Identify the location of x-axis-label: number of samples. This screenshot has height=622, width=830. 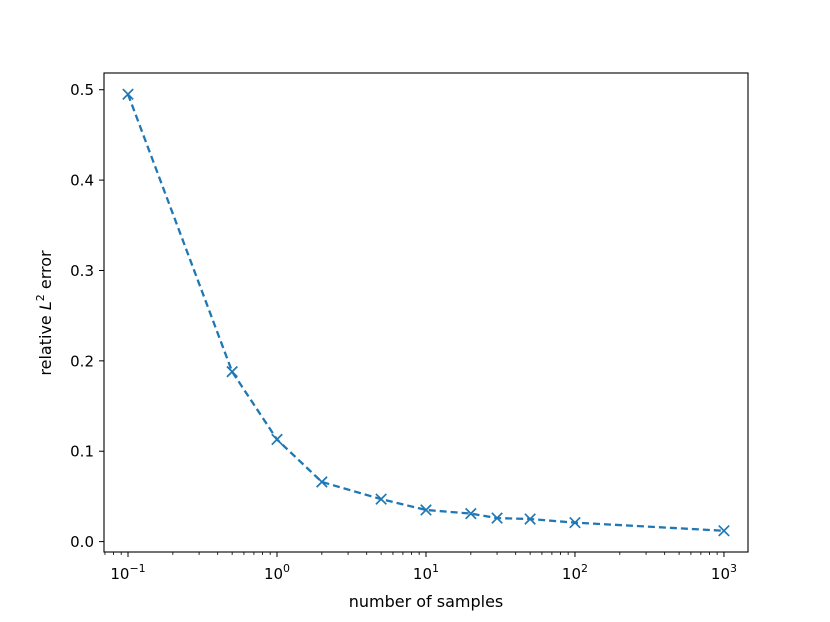
(426, 601).